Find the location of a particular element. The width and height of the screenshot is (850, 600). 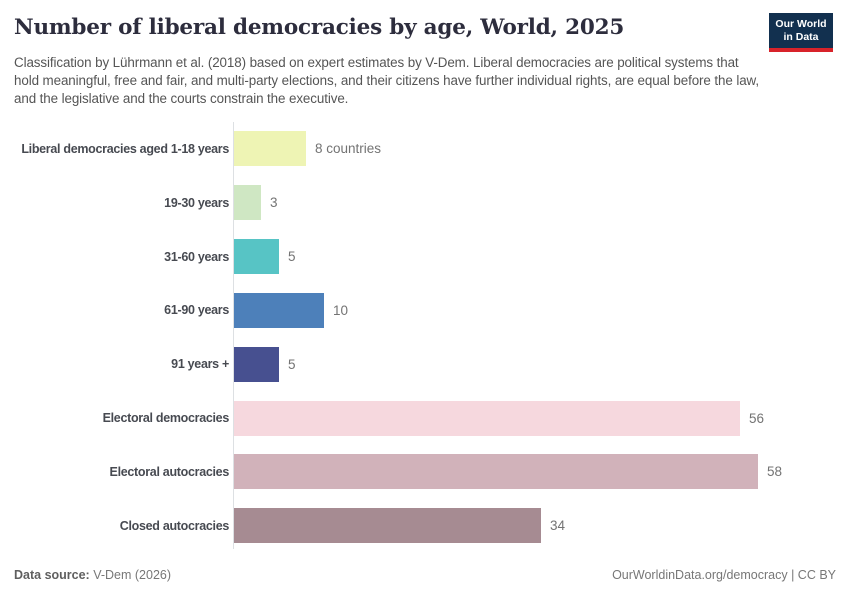

category-label-text: Closed autocracies is located at coordinates (174, 525).